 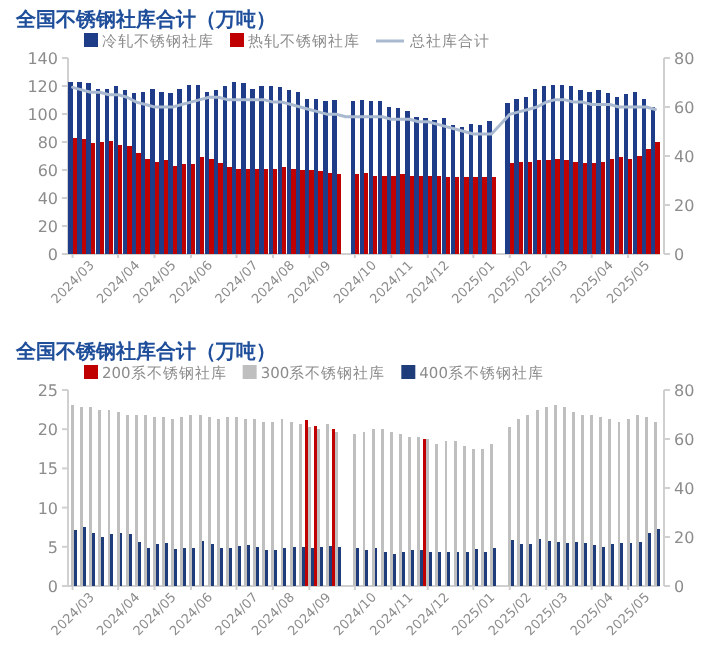 What do you see at coordinates (47, 199) in the screenshot?
I see `y-tick-label: 40` at bounding box center [47, 199].